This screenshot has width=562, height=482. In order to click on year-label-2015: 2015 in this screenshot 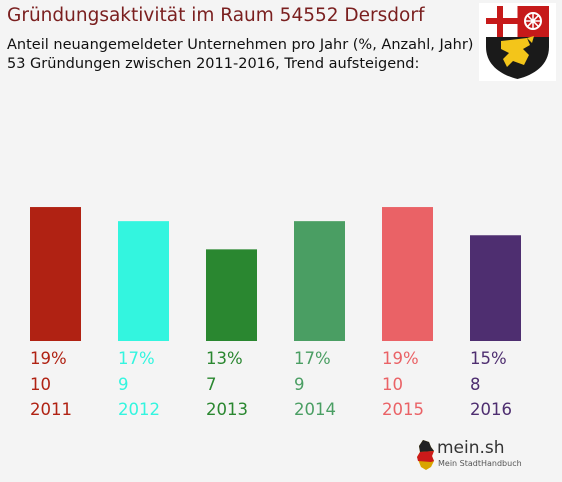, I will do `click(403, 409)`.